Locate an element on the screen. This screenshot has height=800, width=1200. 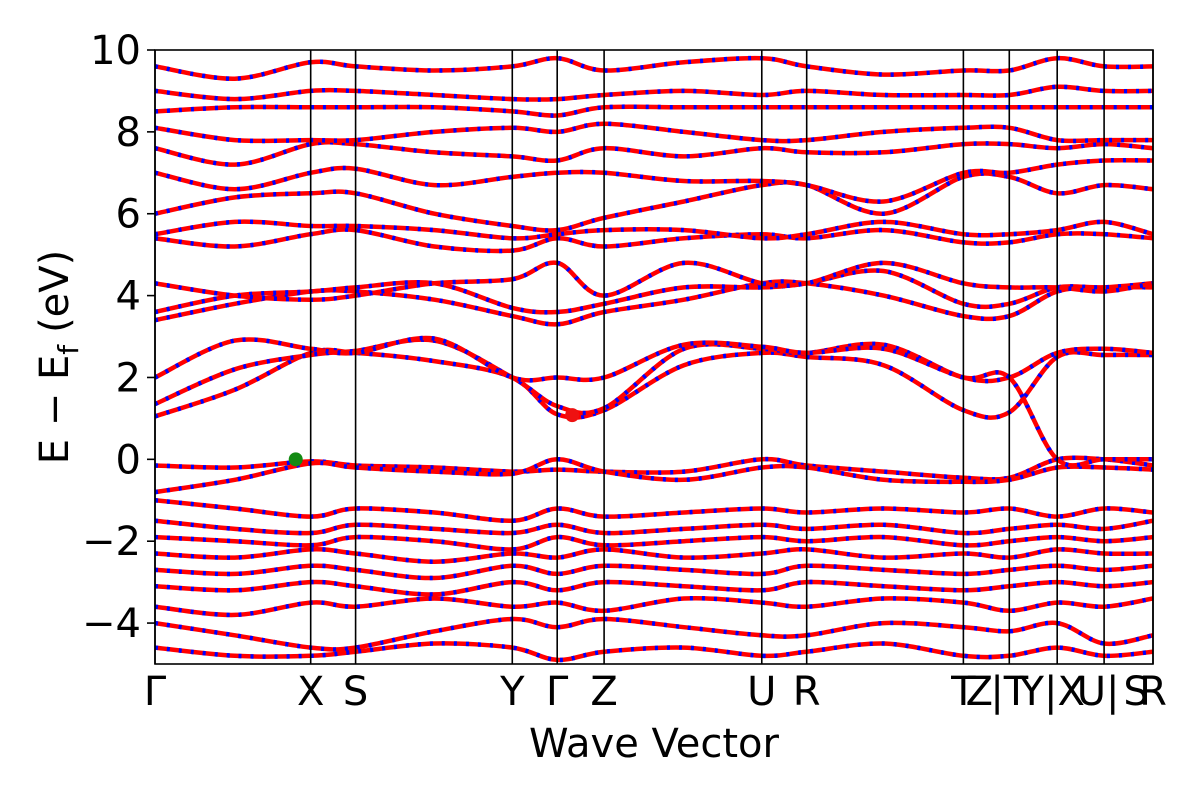
band-23-spin-down is located at coordinates (654, 606).